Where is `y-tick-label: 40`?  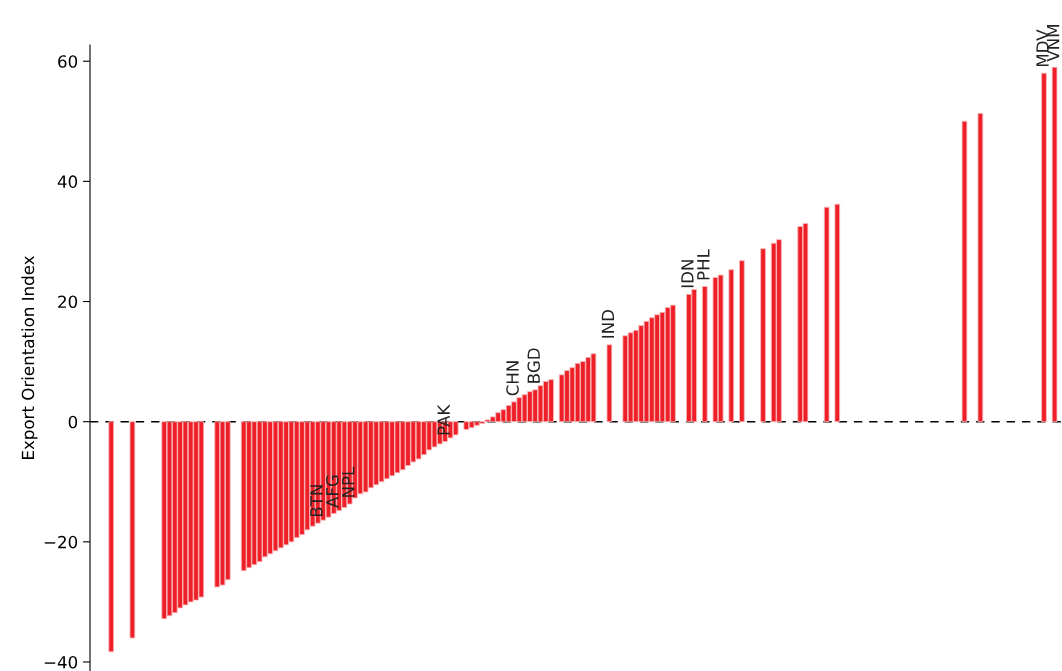
y-tick-label: 40 is located at coordinates (67, 181).